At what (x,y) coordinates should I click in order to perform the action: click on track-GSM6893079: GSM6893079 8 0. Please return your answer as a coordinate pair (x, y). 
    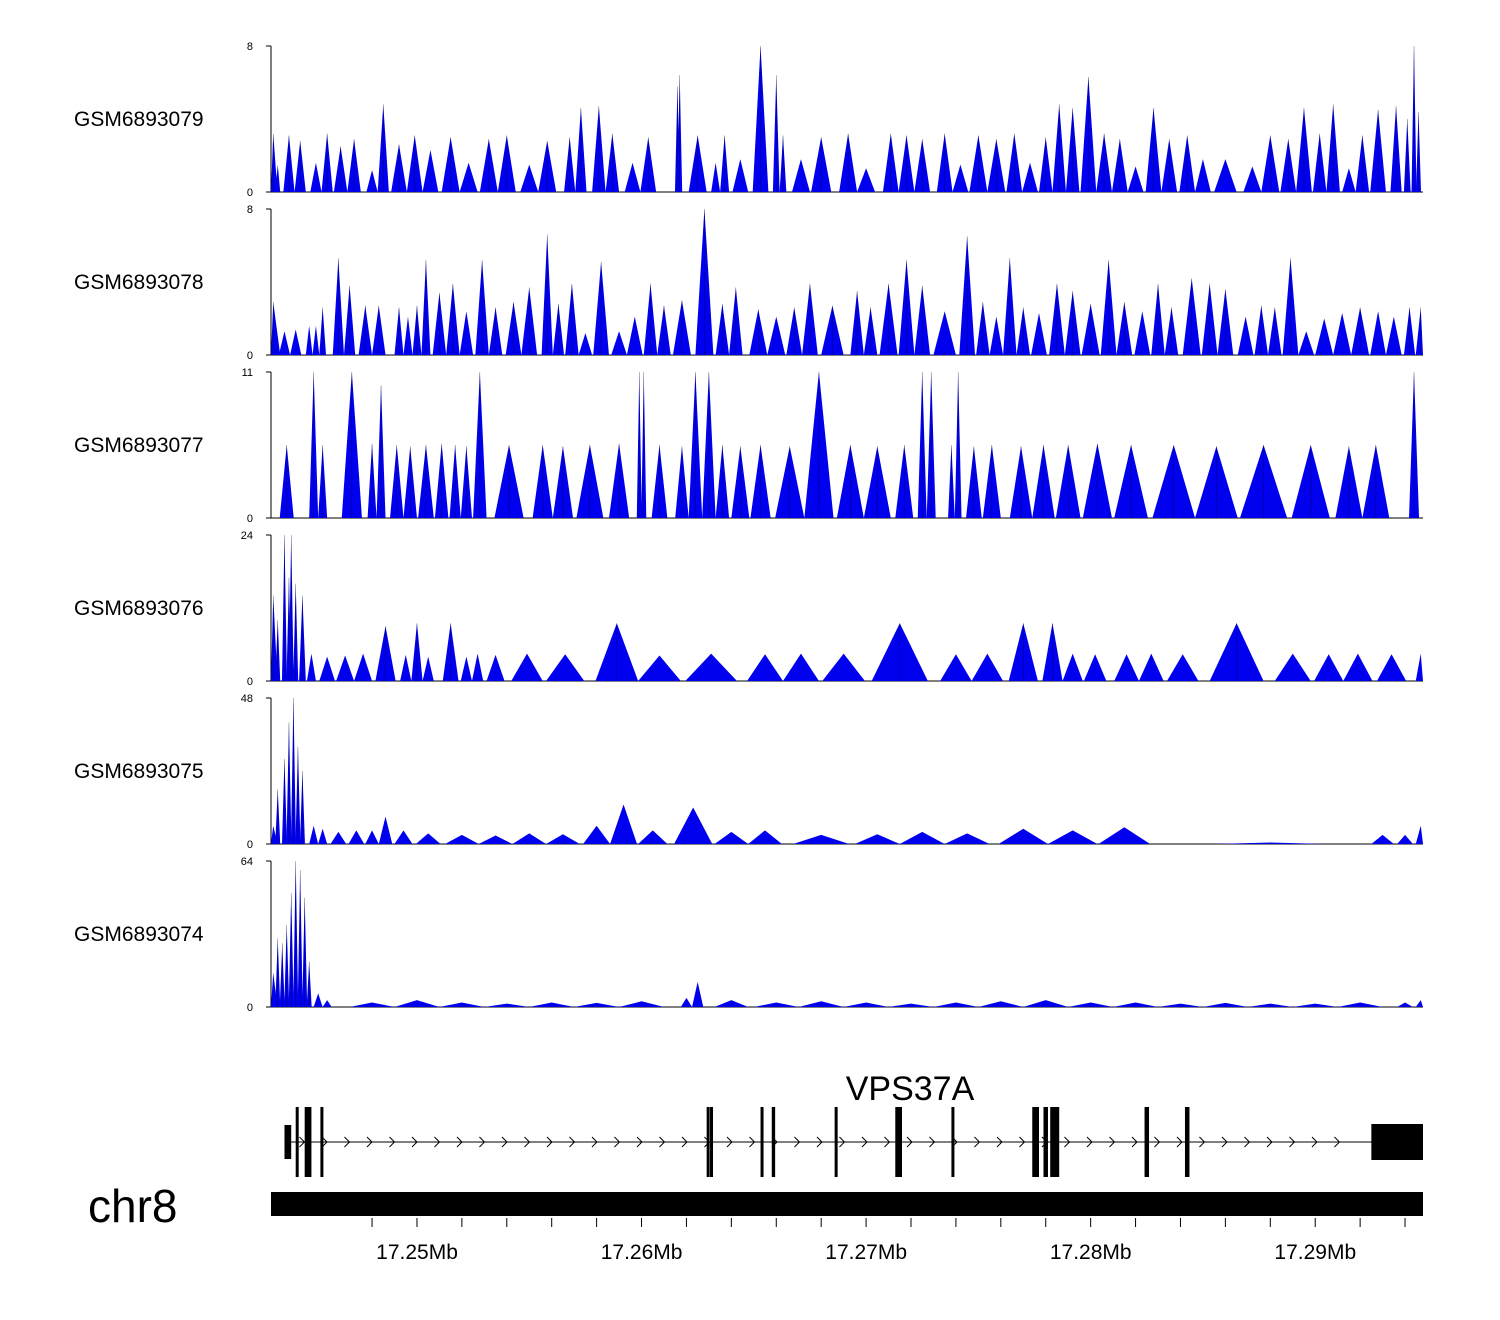
    Looking at the image, I should click on (748, 120).